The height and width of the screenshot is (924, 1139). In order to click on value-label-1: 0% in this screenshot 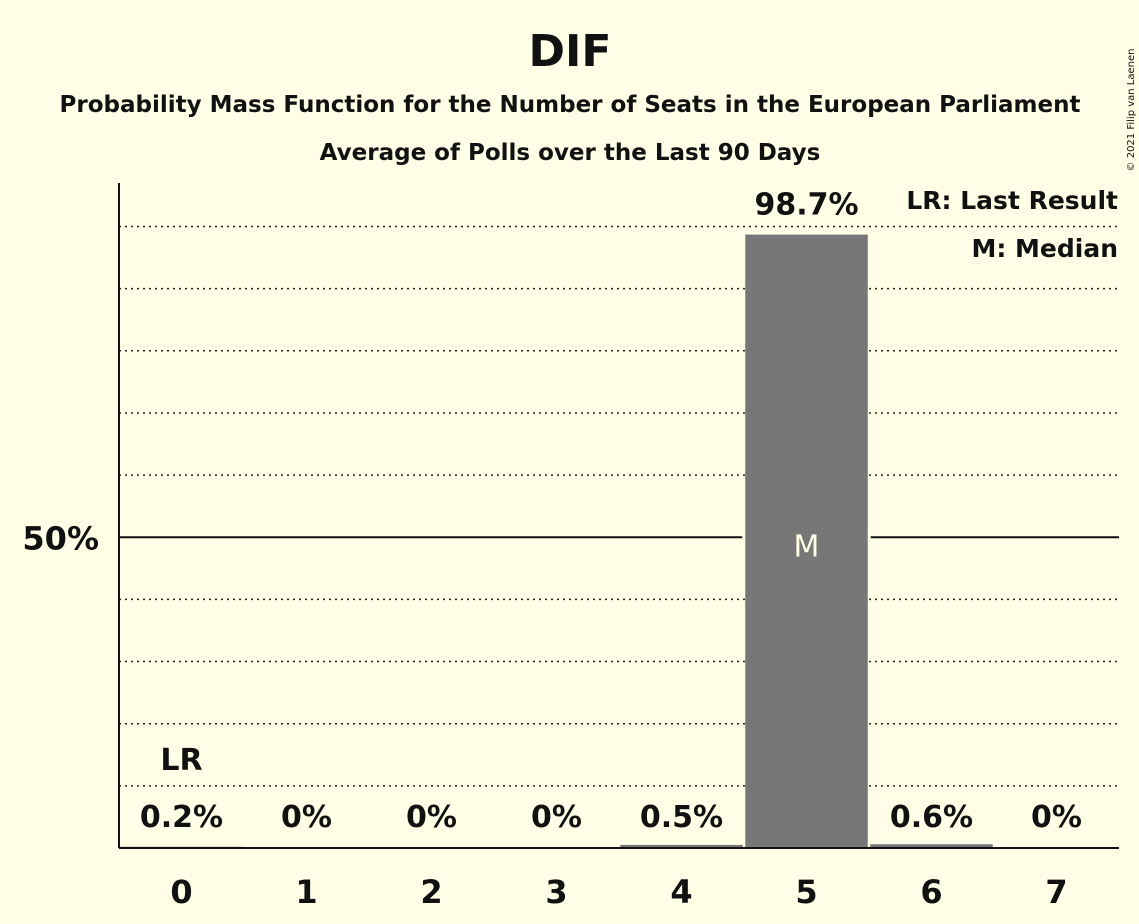, I will do `click(306, 817)`.